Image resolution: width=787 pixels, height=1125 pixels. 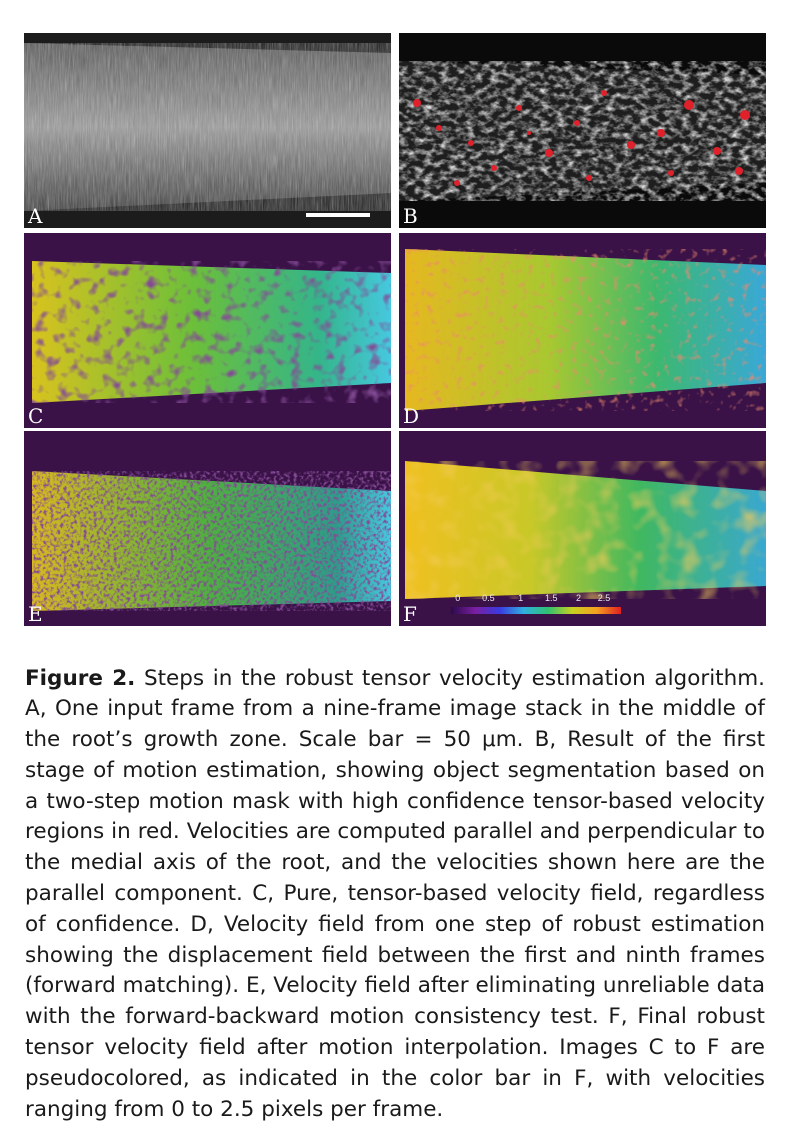 I want to click on caption-lead: Figure 2., so click(x=80, y=678).